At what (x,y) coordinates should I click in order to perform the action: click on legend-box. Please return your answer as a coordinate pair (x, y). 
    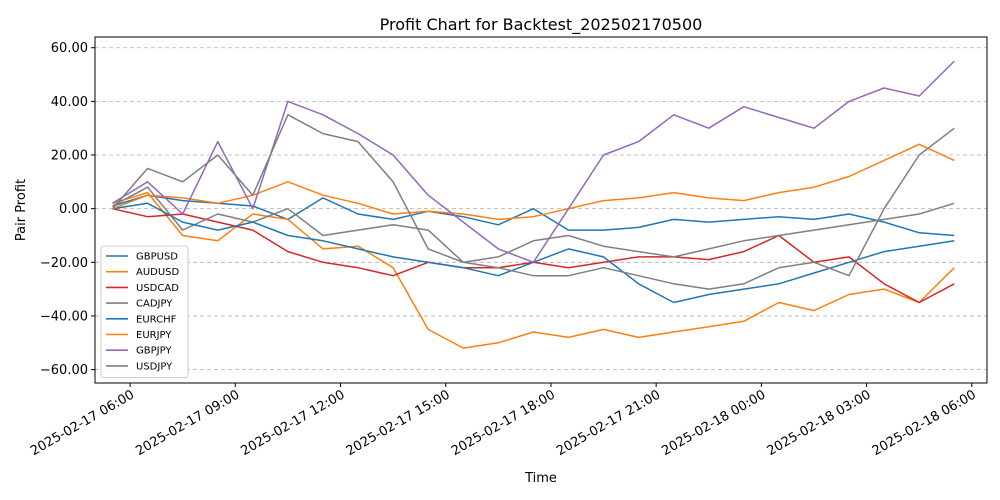
    Looking at the image, I should click on (144, 312).